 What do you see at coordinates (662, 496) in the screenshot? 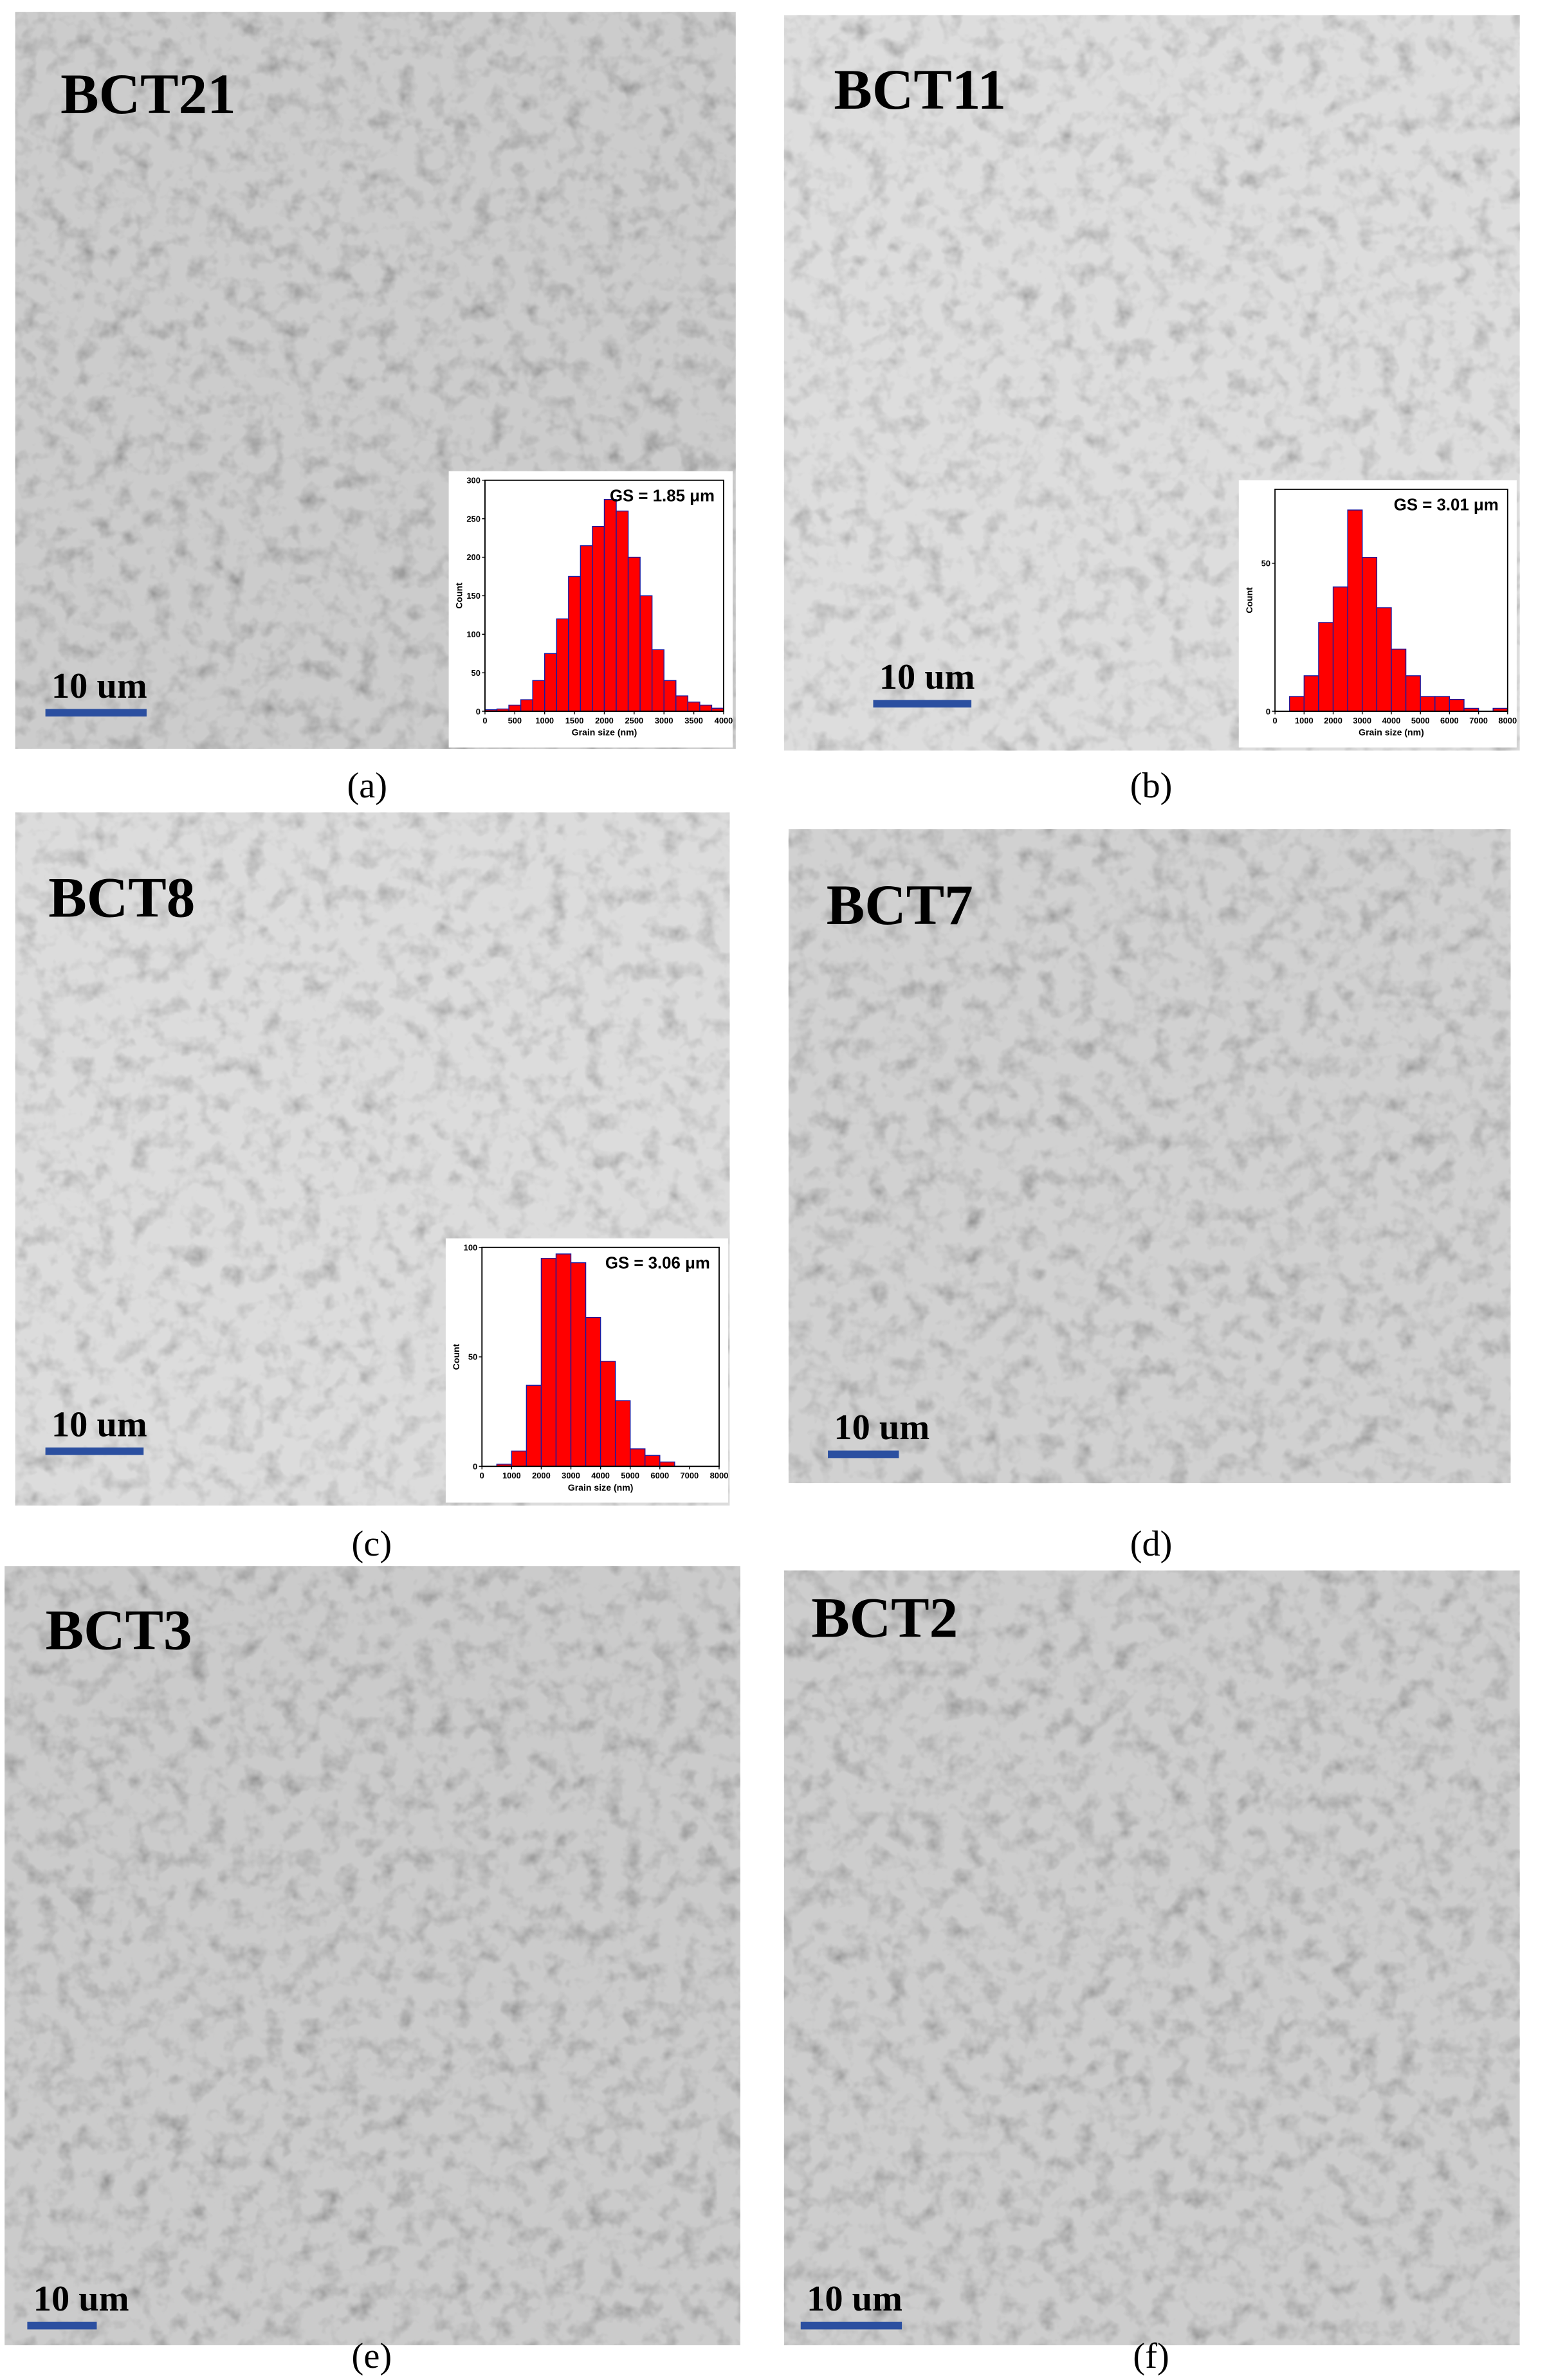
I see `inset-title: GS = 1.85 μm` at bounding box center [662, 496].